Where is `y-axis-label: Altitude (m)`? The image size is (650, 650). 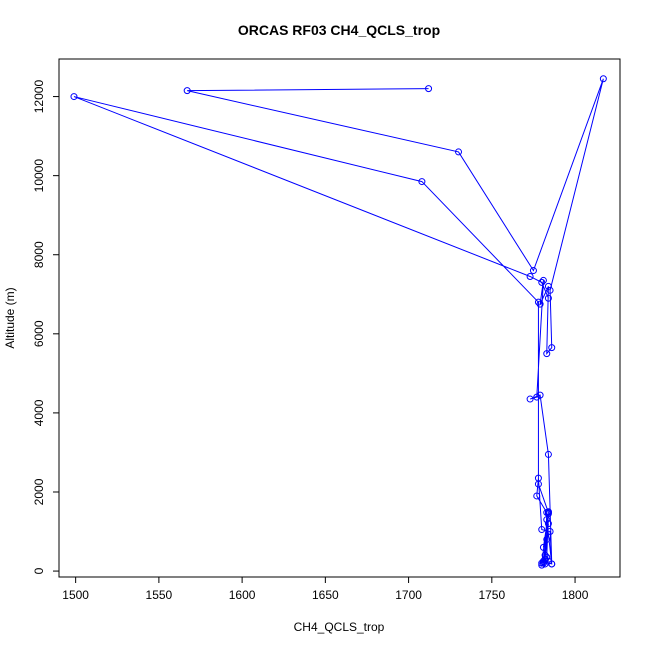
y-axis-label: Altitude (m) is located at coordinates (10, 317).